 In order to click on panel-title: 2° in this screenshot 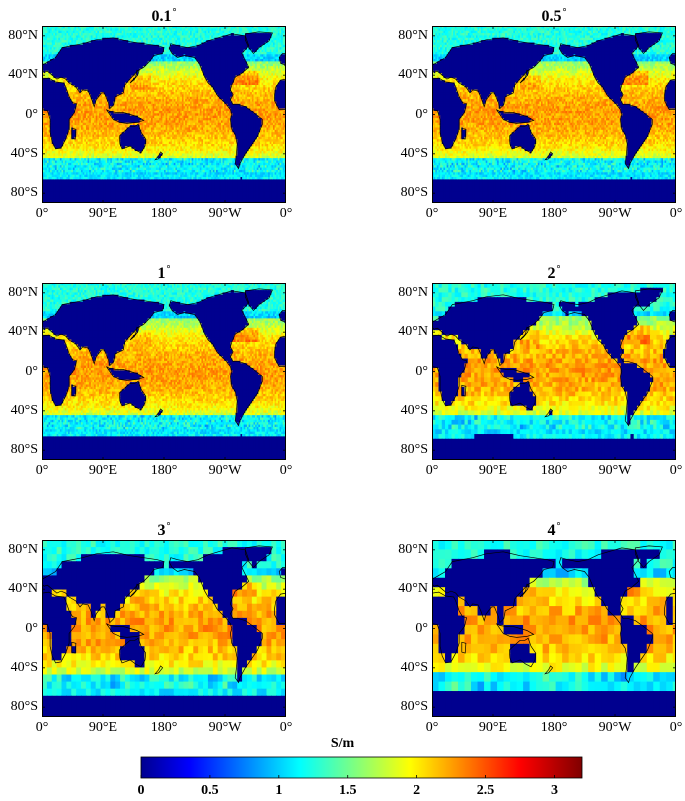, I will do `click(554, 272)`.